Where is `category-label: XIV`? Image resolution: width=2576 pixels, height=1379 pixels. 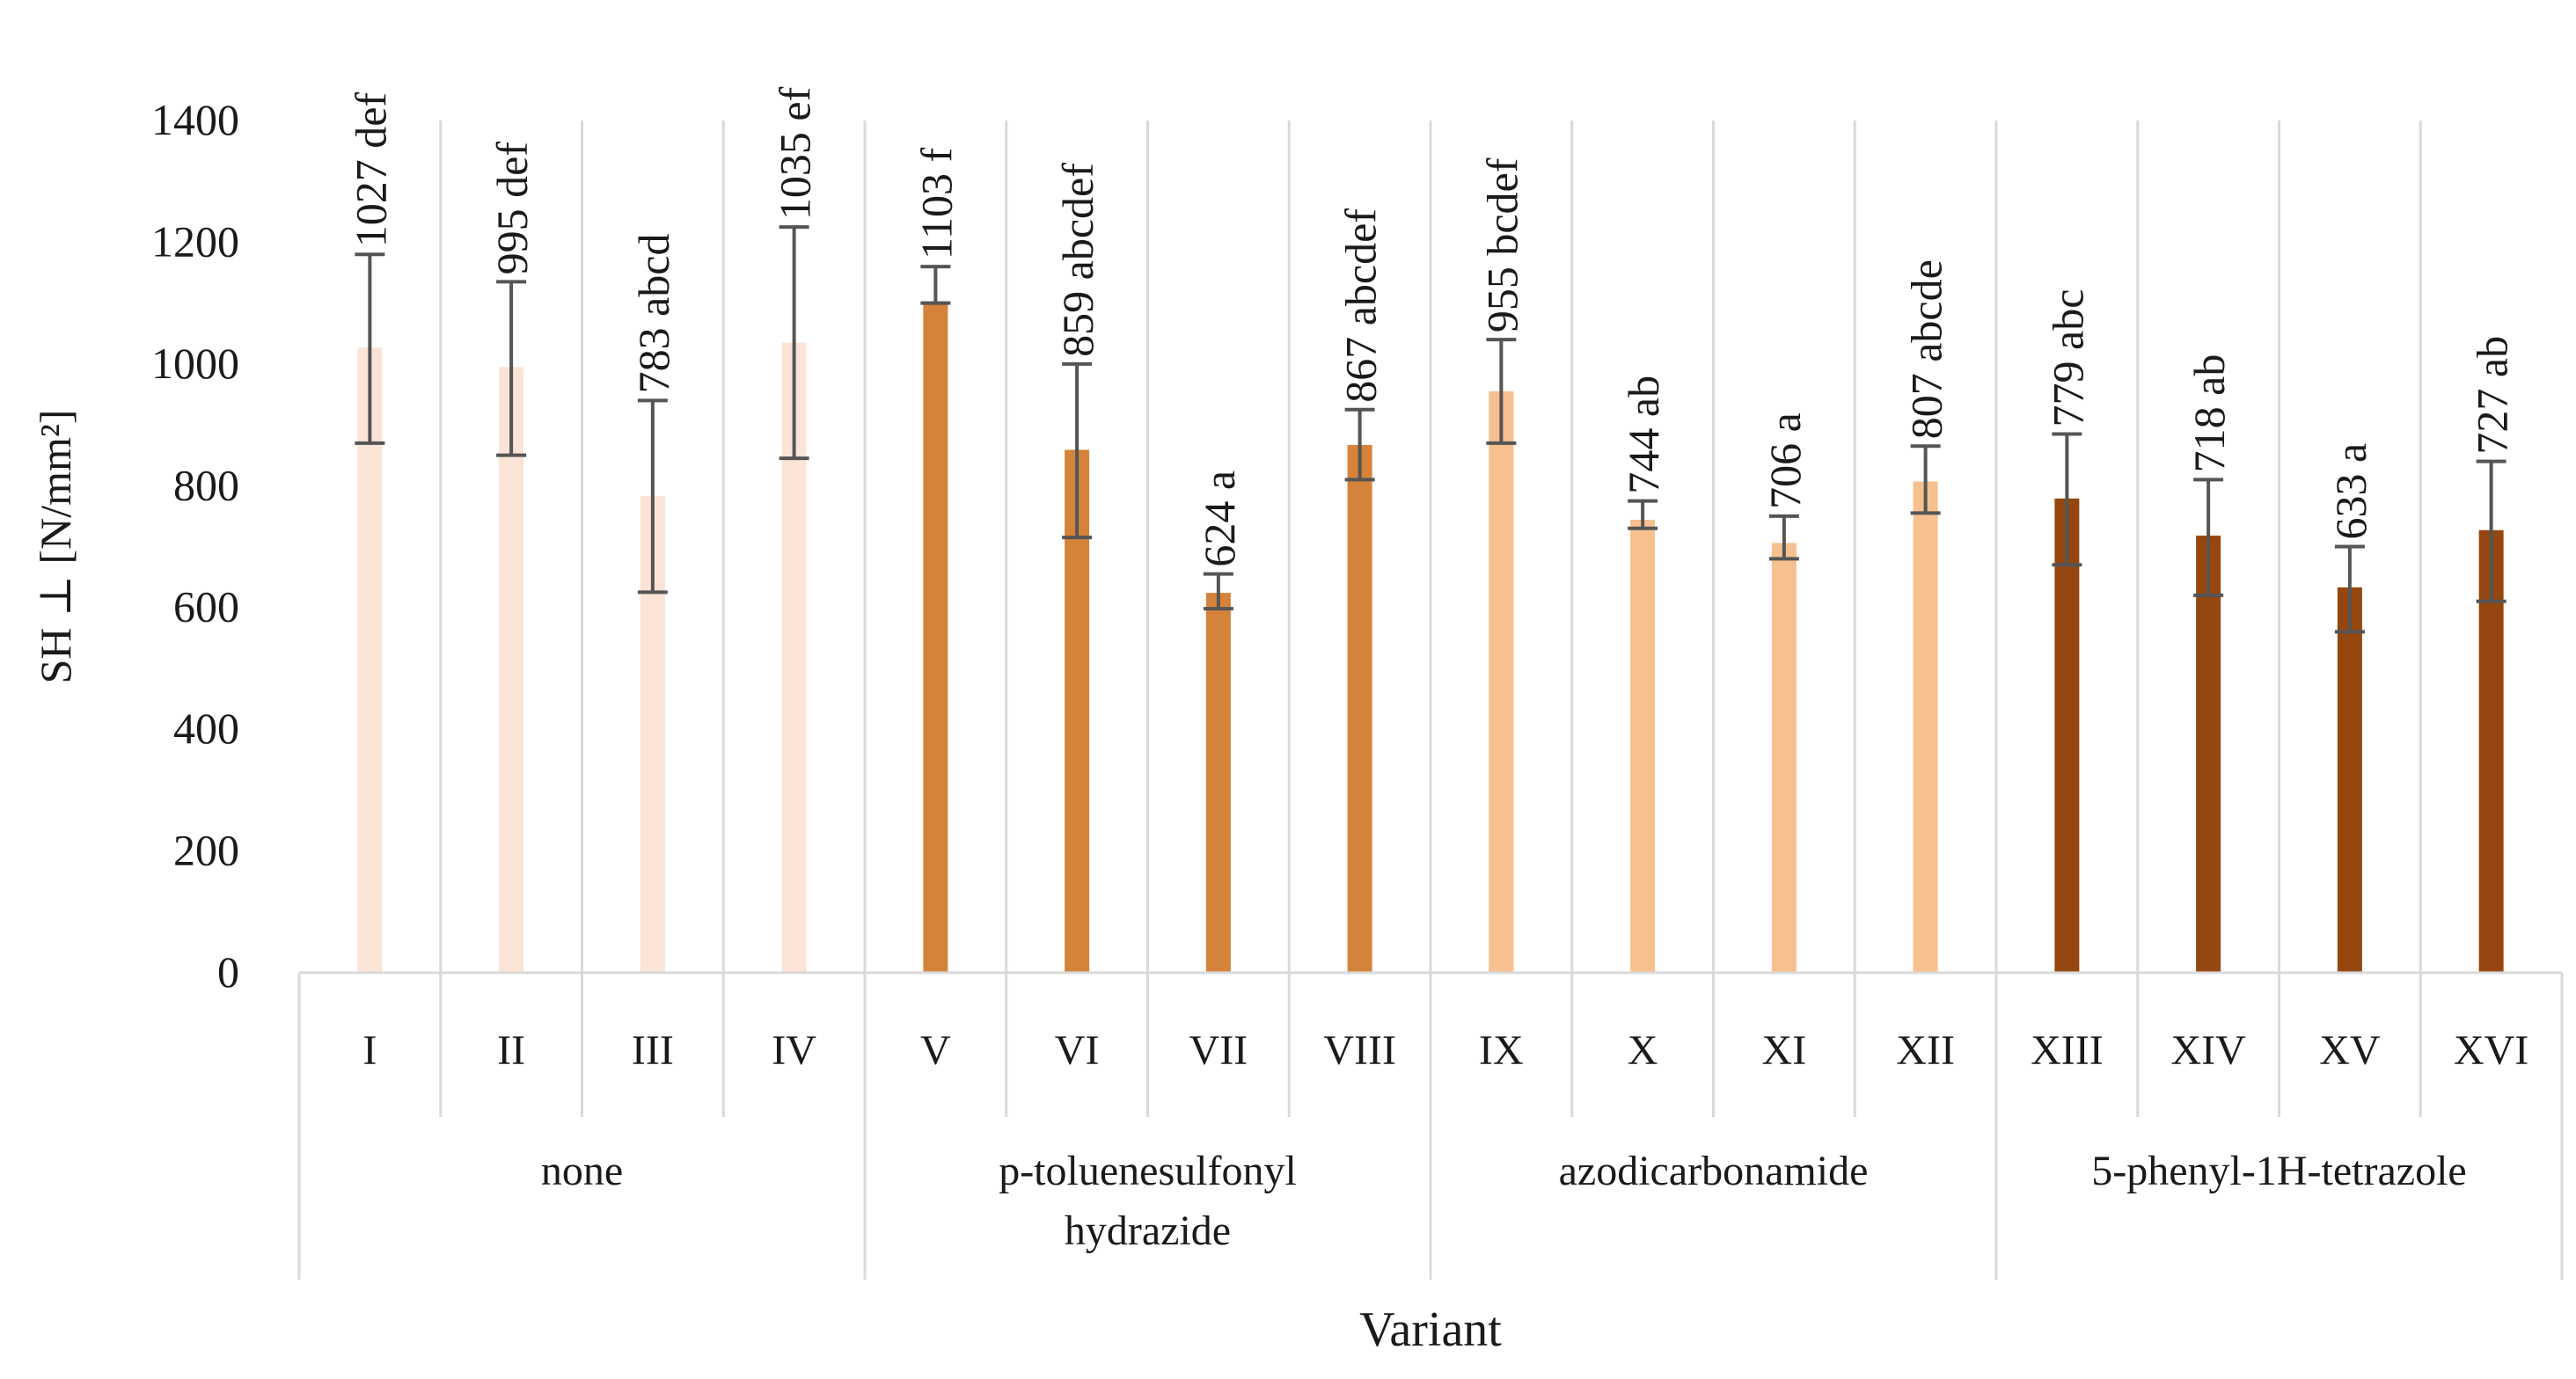
category-label: XIV is located at coordinates (2208, 1050).